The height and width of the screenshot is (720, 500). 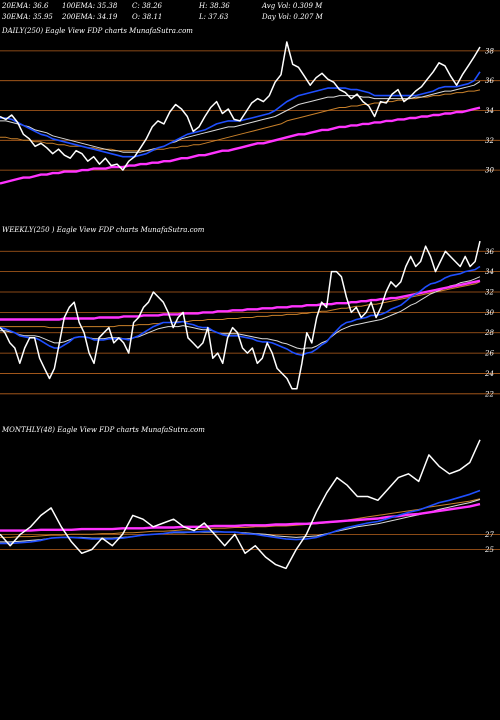 What do you see at coordinates (147, 6) in the screenshot?
I see `header-close: C: 38.26` at bounding box center [147, 6].